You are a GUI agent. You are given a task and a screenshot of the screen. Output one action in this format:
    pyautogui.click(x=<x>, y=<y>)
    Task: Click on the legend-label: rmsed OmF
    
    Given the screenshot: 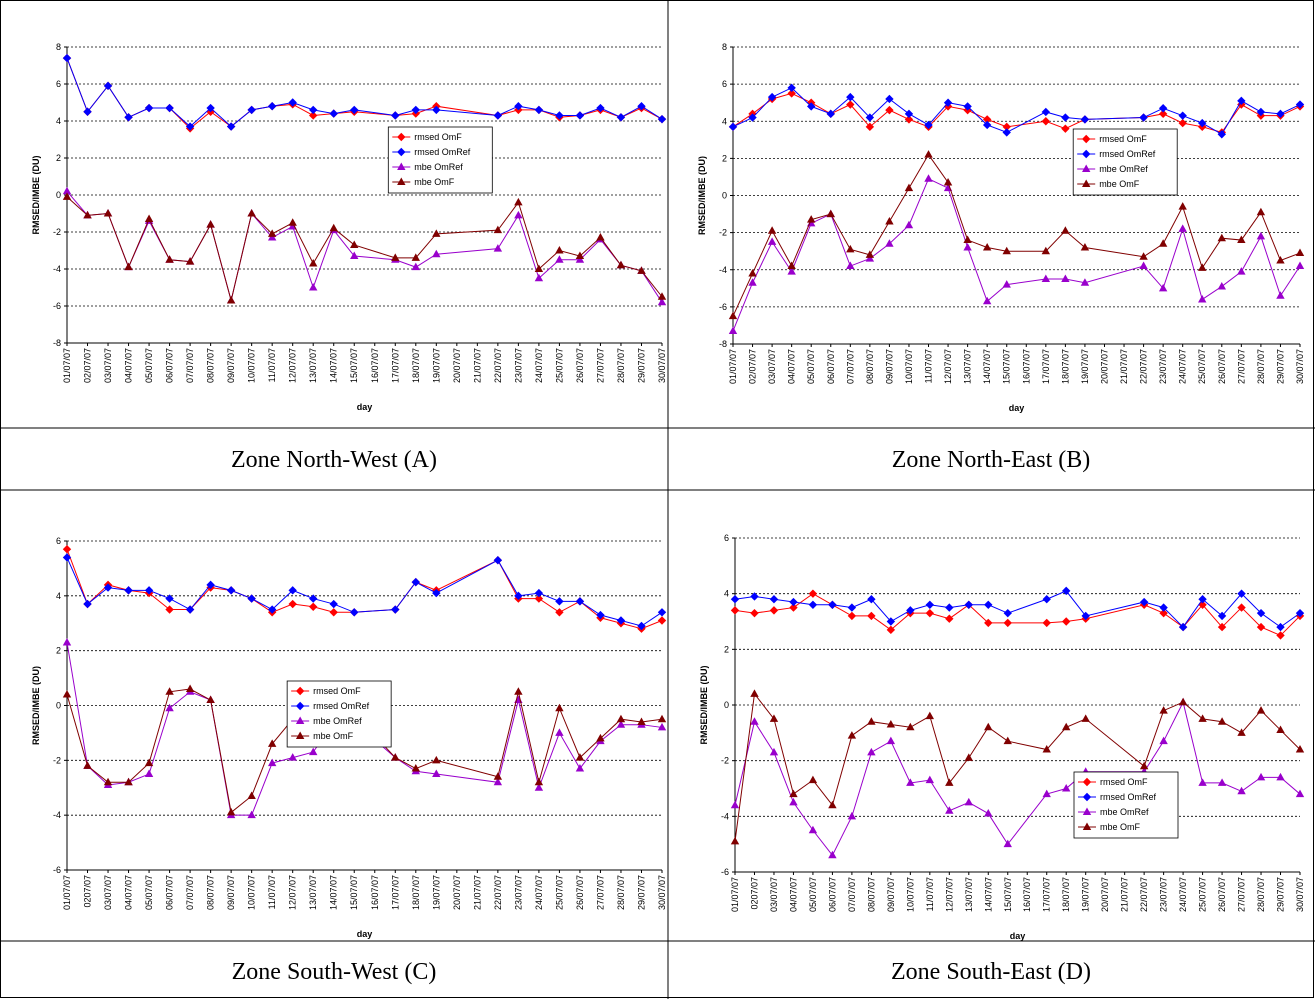 What is the action you would take?
    pyautogui.click(x=337, y=691)
    